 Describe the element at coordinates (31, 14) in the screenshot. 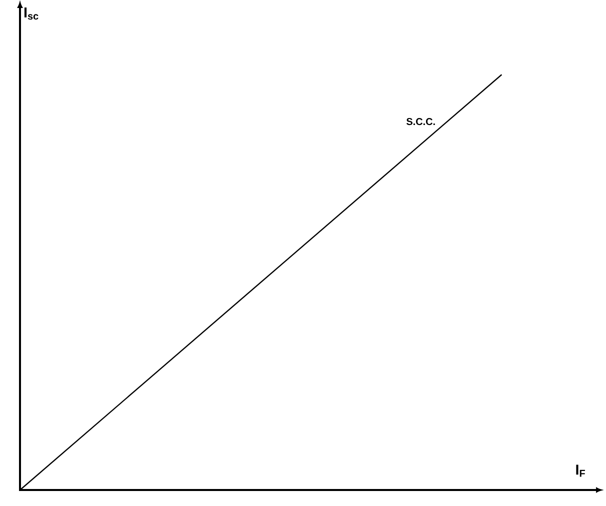

I see `y-axis-title: I$_{sc}$` at that location.